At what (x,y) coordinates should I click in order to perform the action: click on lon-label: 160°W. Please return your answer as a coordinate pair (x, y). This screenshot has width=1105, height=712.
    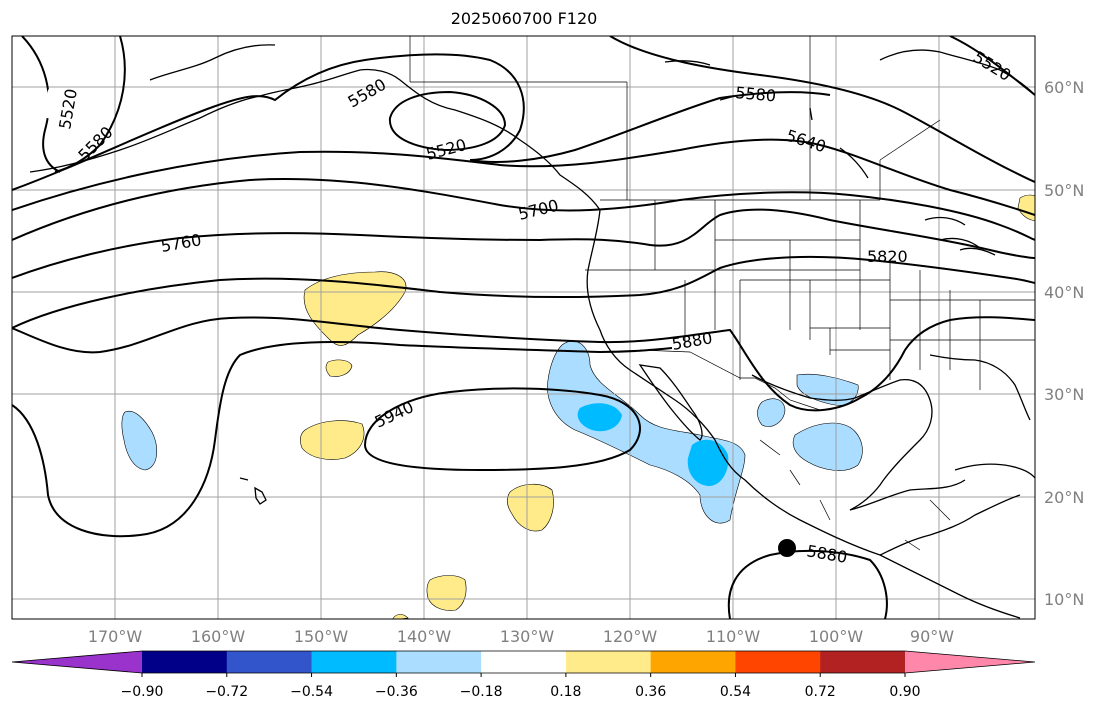
    Looking at the image, I should click on (218, 636).